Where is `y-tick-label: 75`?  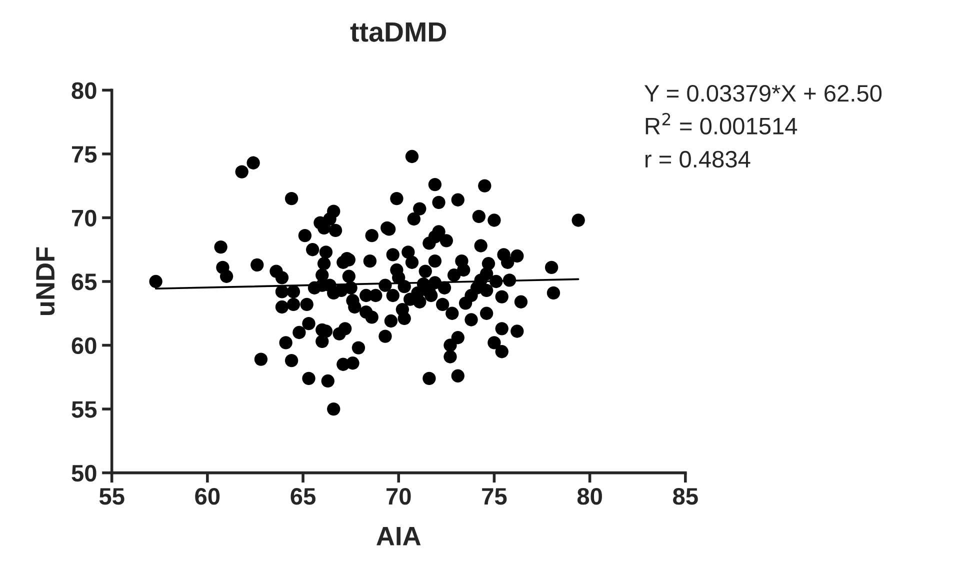 y-tick-label: 75 is located at coordinates (84, 154).